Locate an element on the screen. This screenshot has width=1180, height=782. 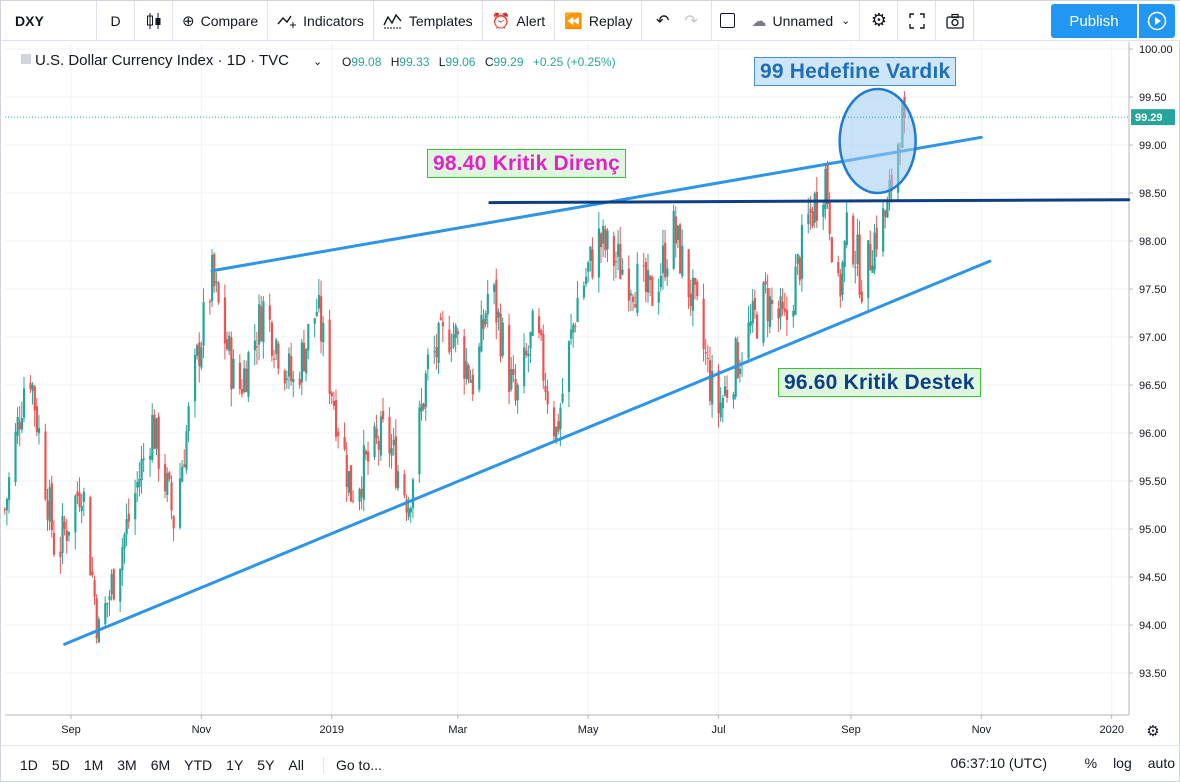
layout-button is located at coordinates (727, 21).